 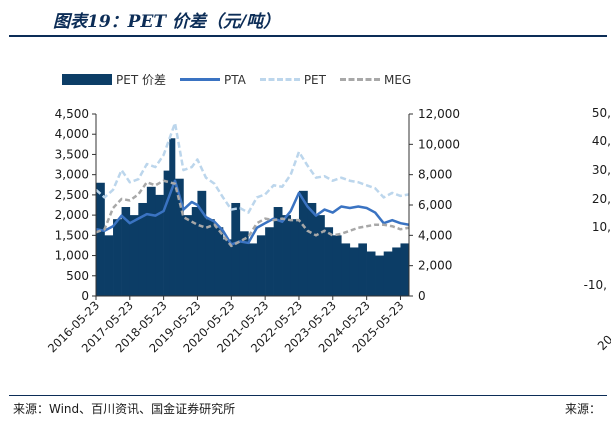 I want to click on bottom-rule, so click(x=308, y=395).